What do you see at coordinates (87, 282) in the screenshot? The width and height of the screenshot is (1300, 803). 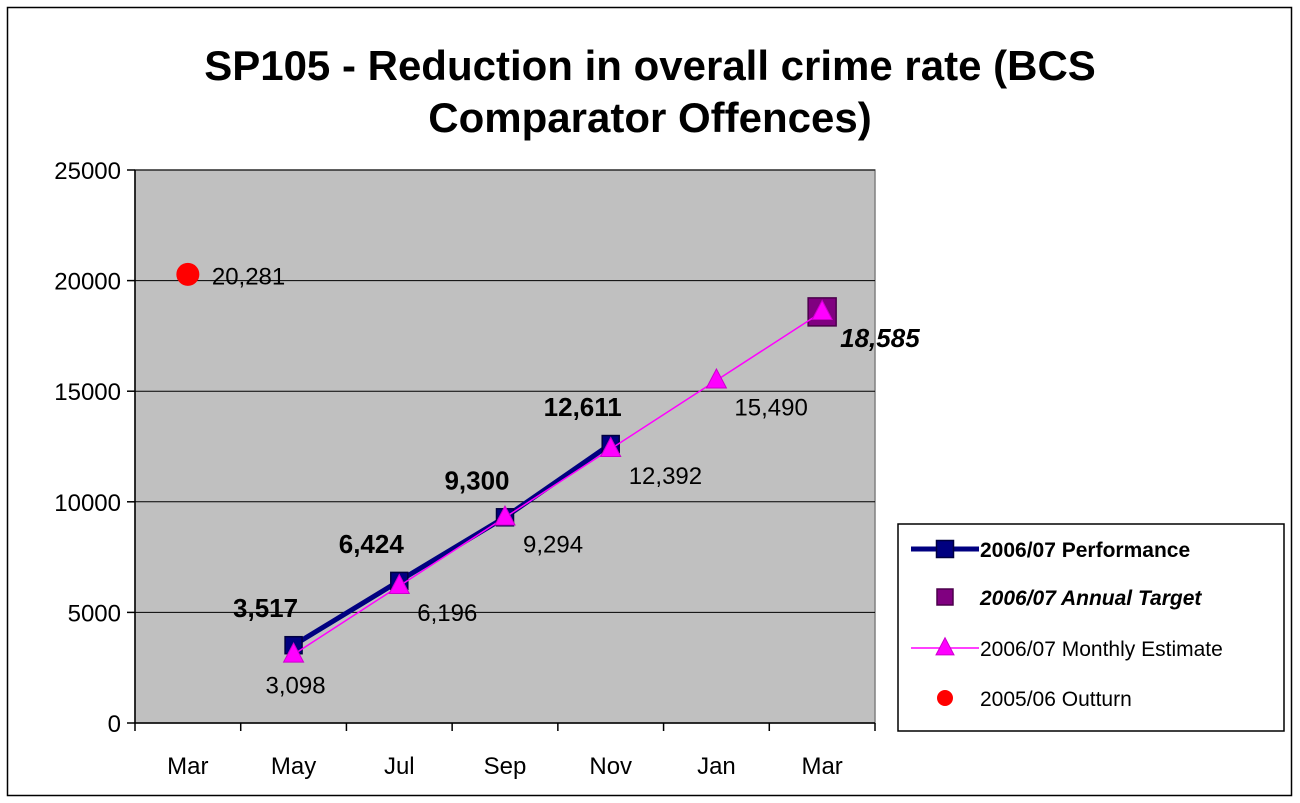 I see `y-tick-label: 20000` at bounding box center [87, 282].